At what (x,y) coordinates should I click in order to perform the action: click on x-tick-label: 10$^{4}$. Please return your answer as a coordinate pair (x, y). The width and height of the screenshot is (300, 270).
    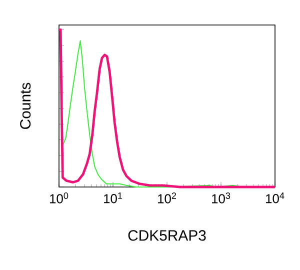
    Looking at the image, I should click on (275, 198).